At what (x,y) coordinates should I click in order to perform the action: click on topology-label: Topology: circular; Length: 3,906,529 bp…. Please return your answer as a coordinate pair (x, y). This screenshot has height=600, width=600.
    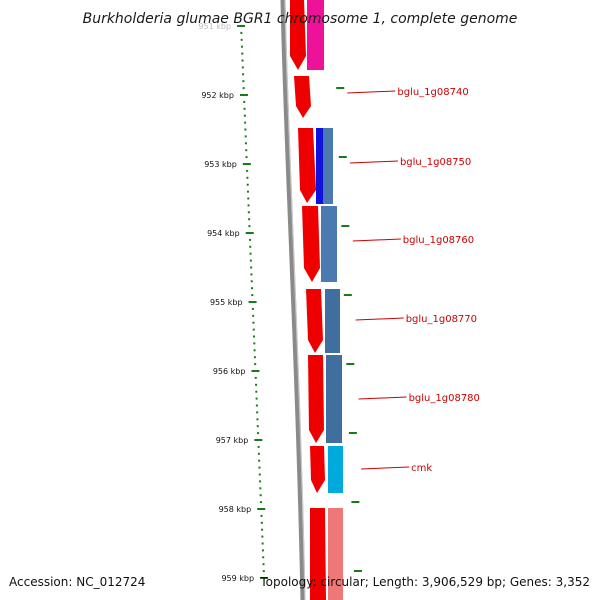
    Looking at the image, I should click on (424, 582).